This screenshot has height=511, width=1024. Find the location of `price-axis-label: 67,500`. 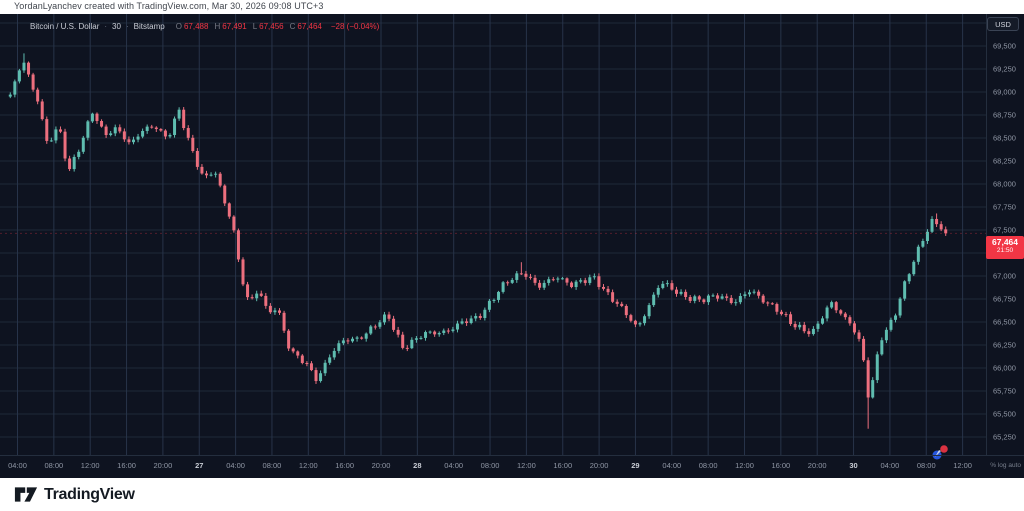

price-axis-label: 67,500 is located at coordinates (1004, 230).